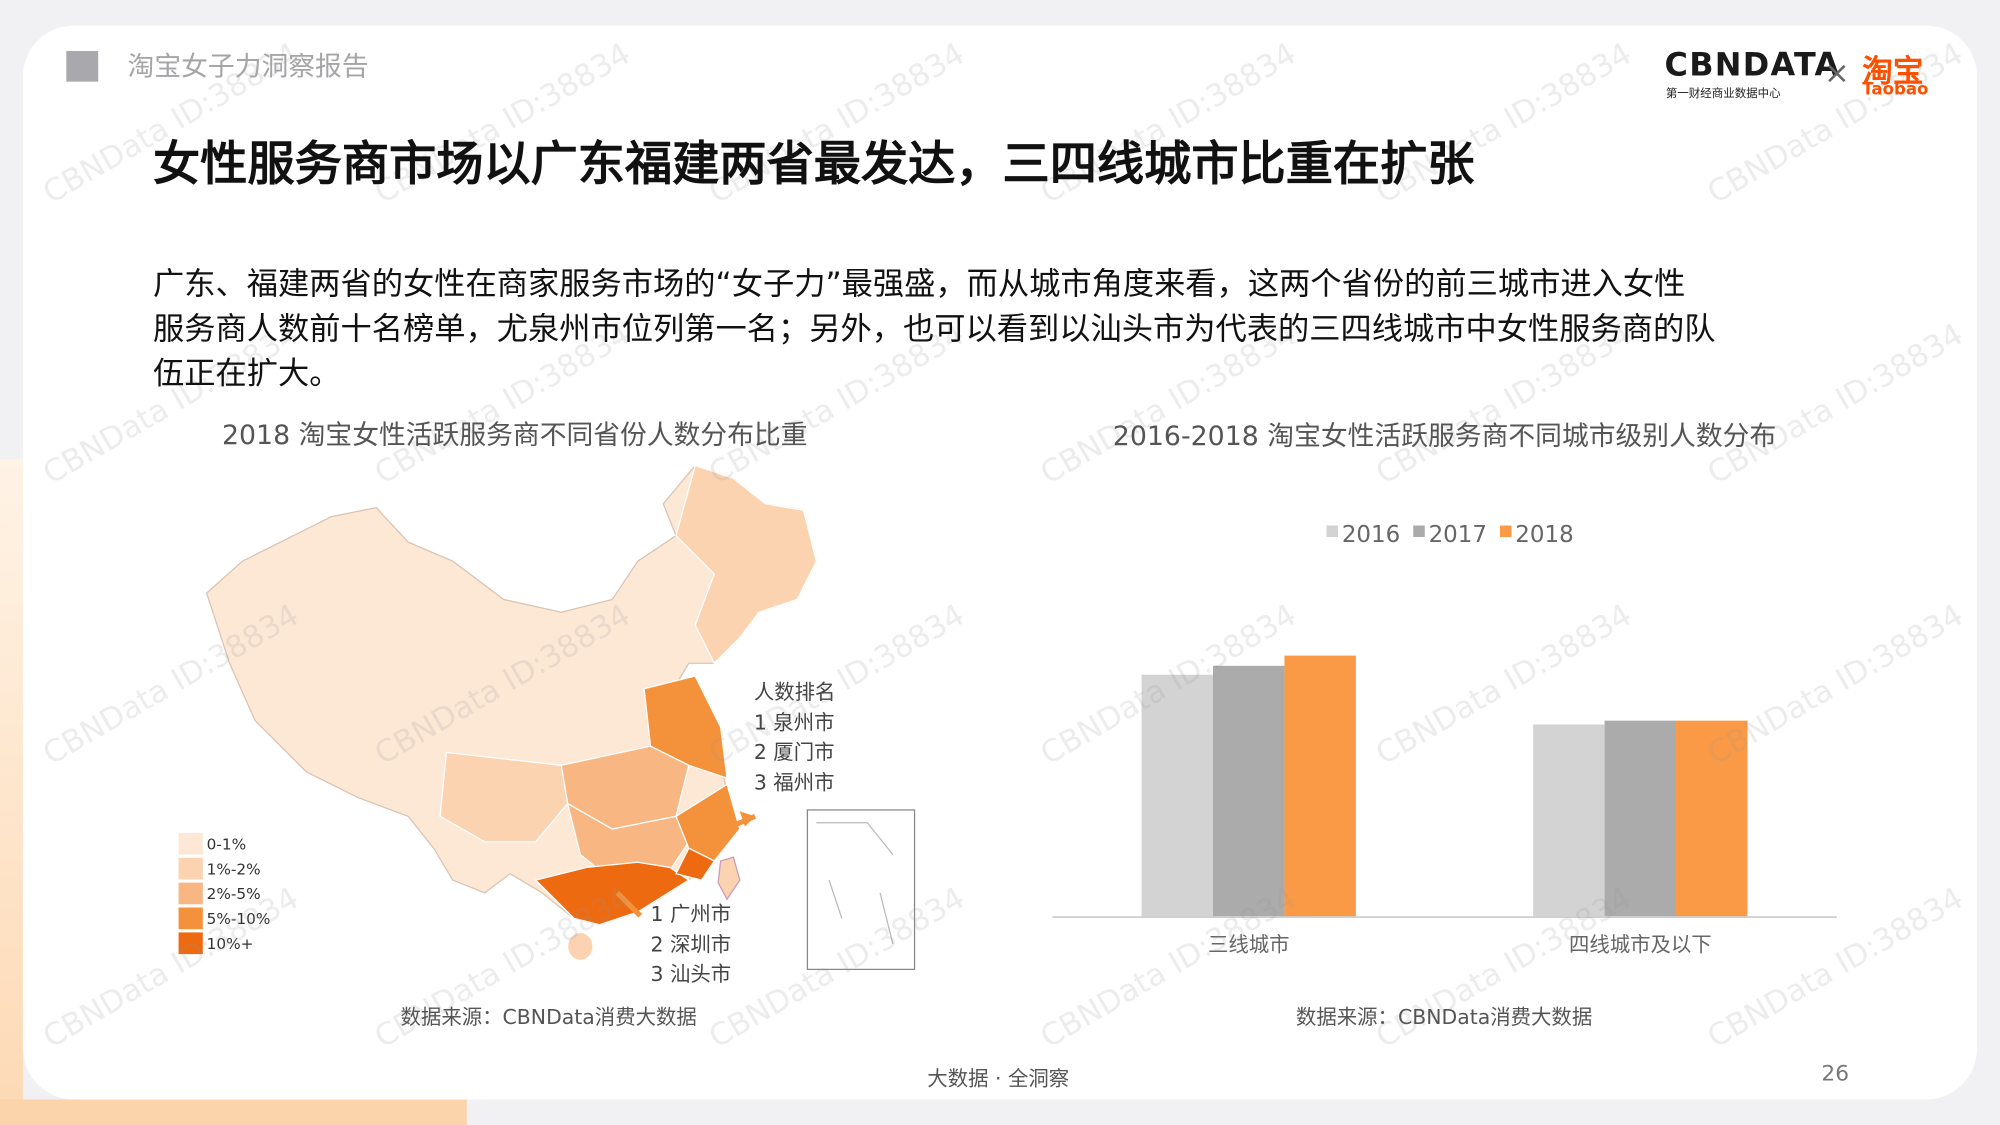  Describe the element at coordinates (1371, 535) in the screenshot. I see `legend-label: 2016` at that location.